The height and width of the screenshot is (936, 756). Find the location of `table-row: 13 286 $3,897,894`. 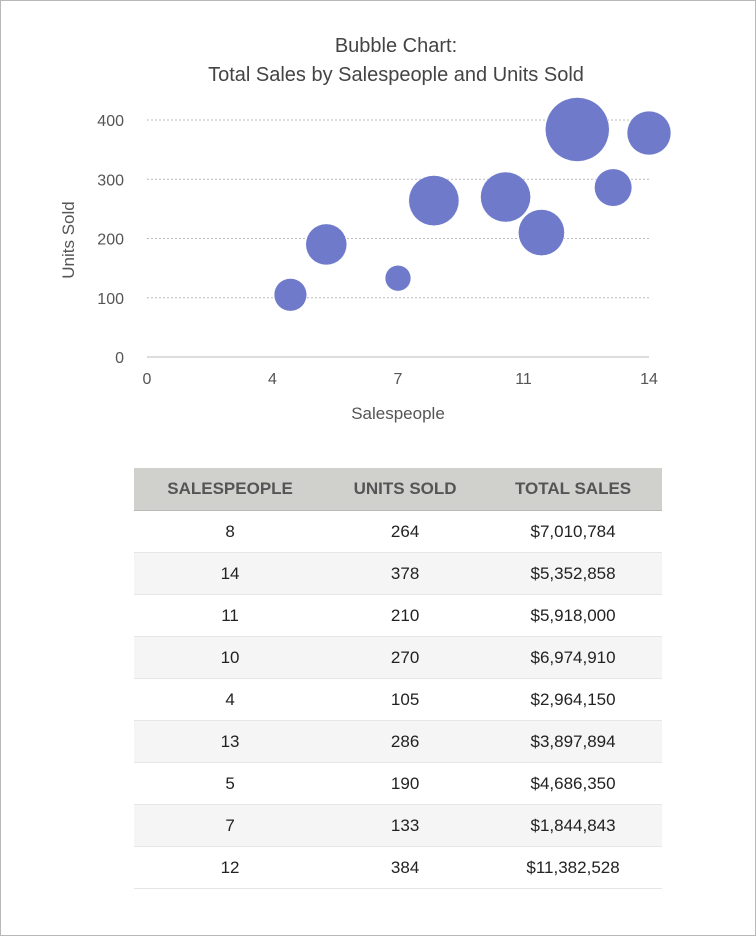

table-row: 13 286 $3,897,894 is located at coordinates (398, 741).